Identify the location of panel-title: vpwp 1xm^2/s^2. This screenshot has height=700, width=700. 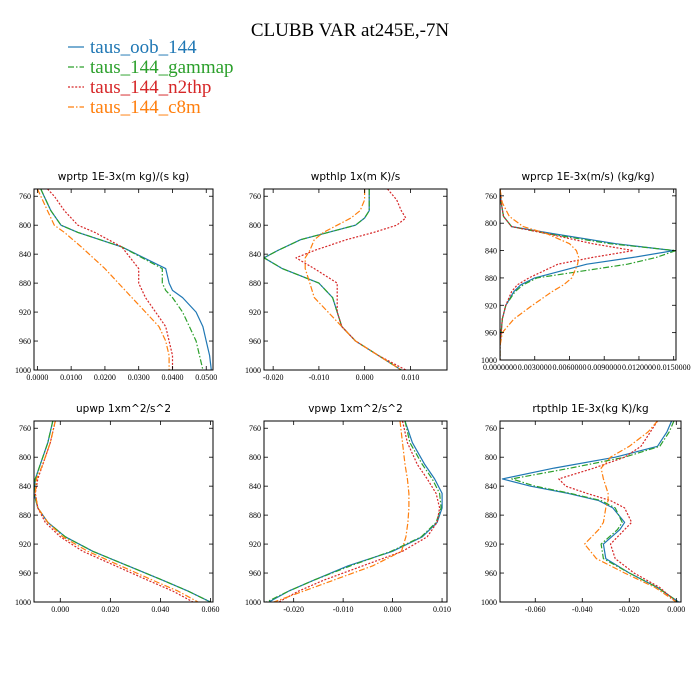
(355, 409).